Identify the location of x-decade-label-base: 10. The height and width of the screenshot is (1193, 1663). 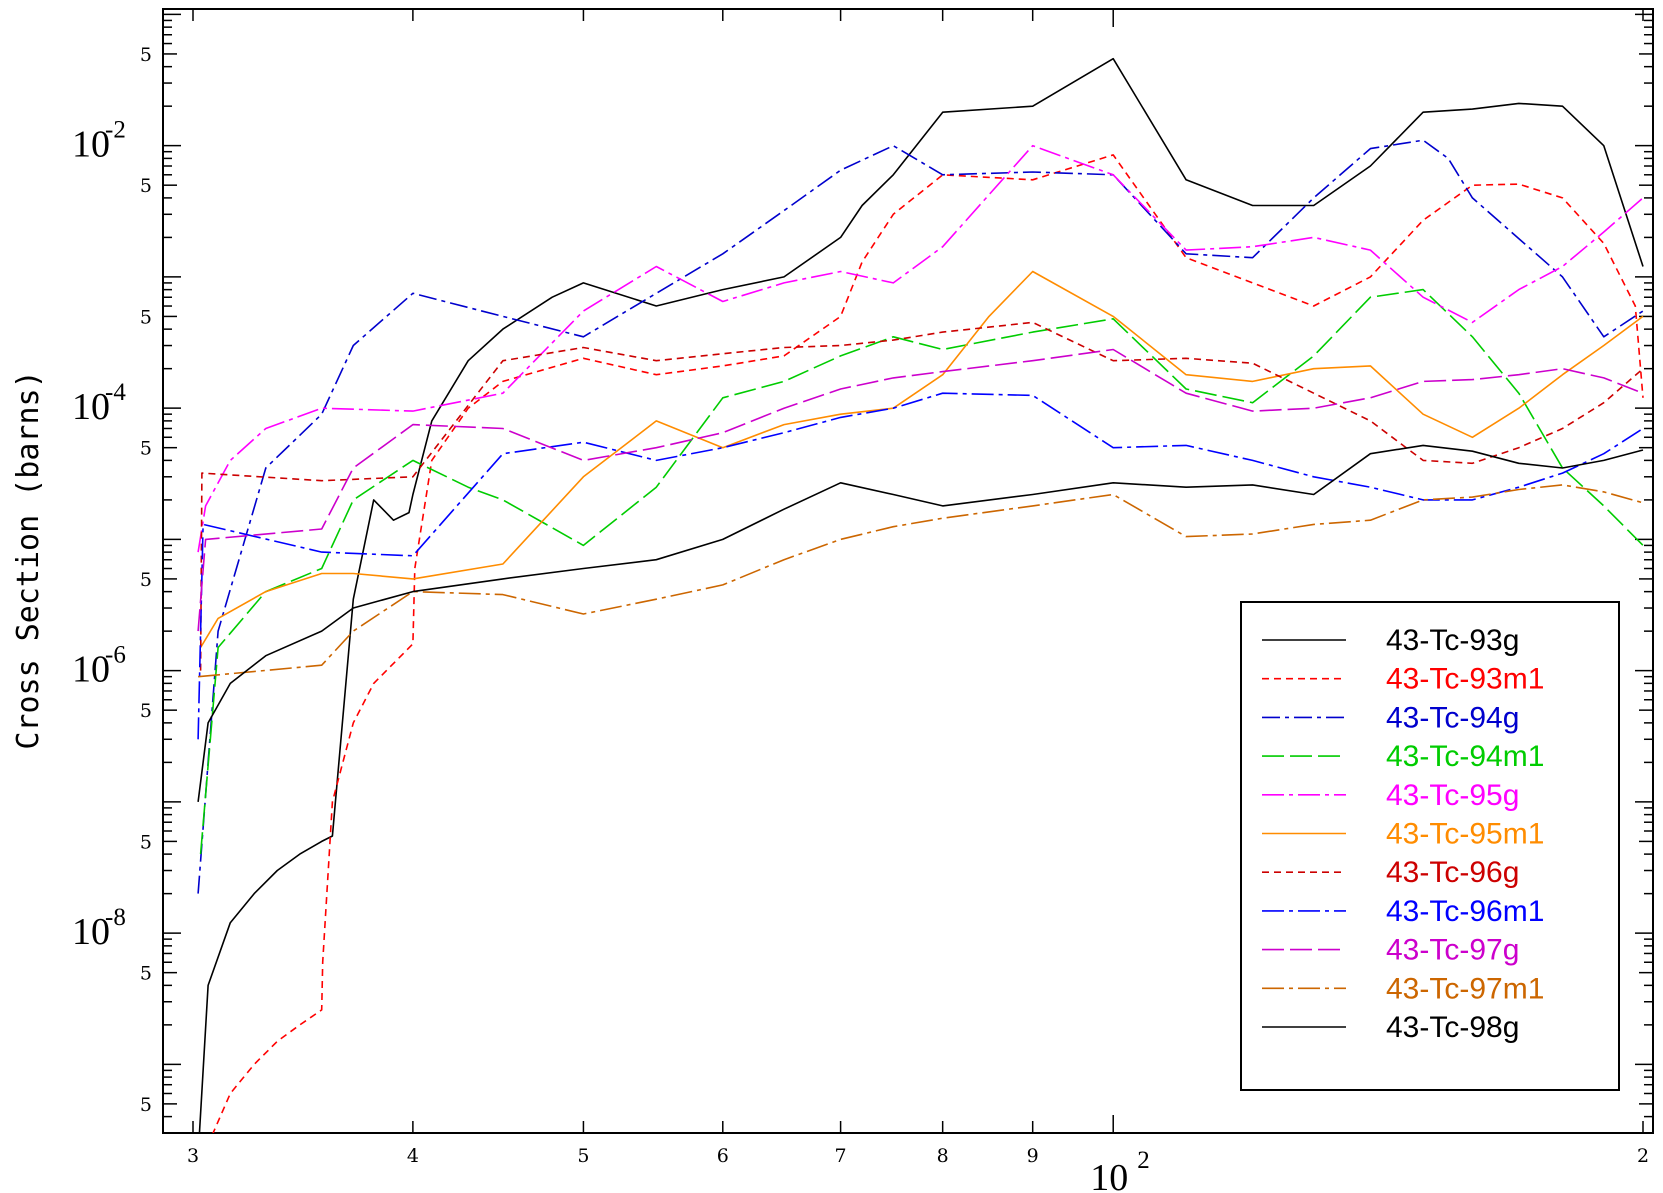
(1109, 1175).